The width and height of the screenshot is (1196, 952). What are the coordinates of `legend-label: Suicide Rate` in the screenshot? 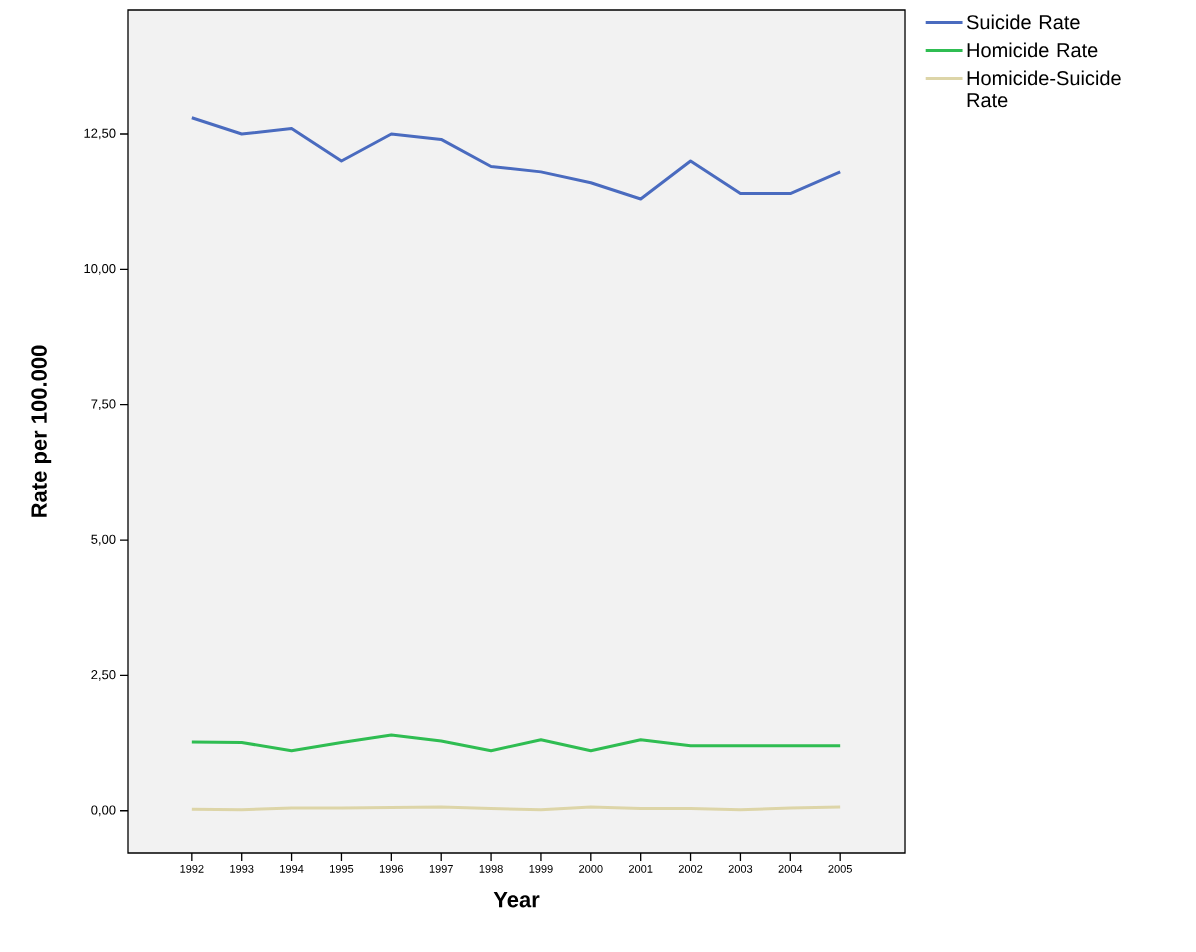 It's located at (1023, 22).